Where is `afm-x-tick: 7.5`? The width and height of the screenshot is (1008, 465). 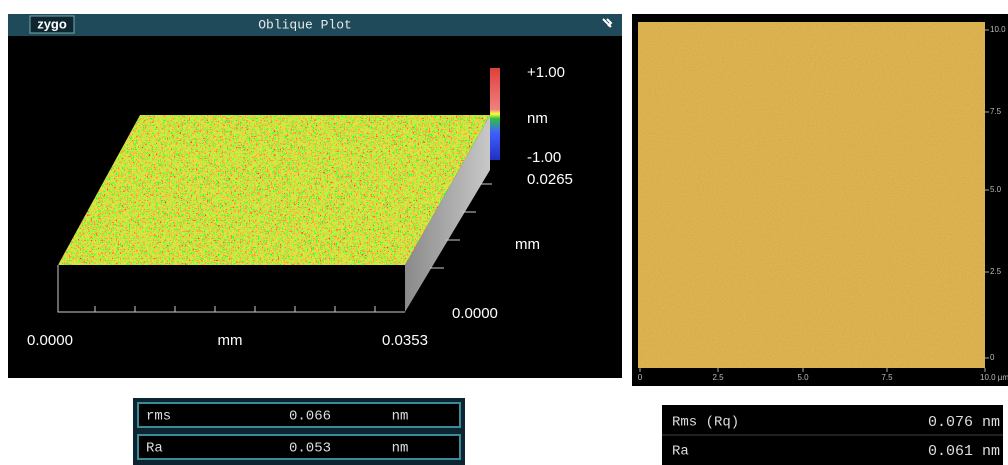
afm-x-tick: 7.5 is located at coordinates (887, 377).